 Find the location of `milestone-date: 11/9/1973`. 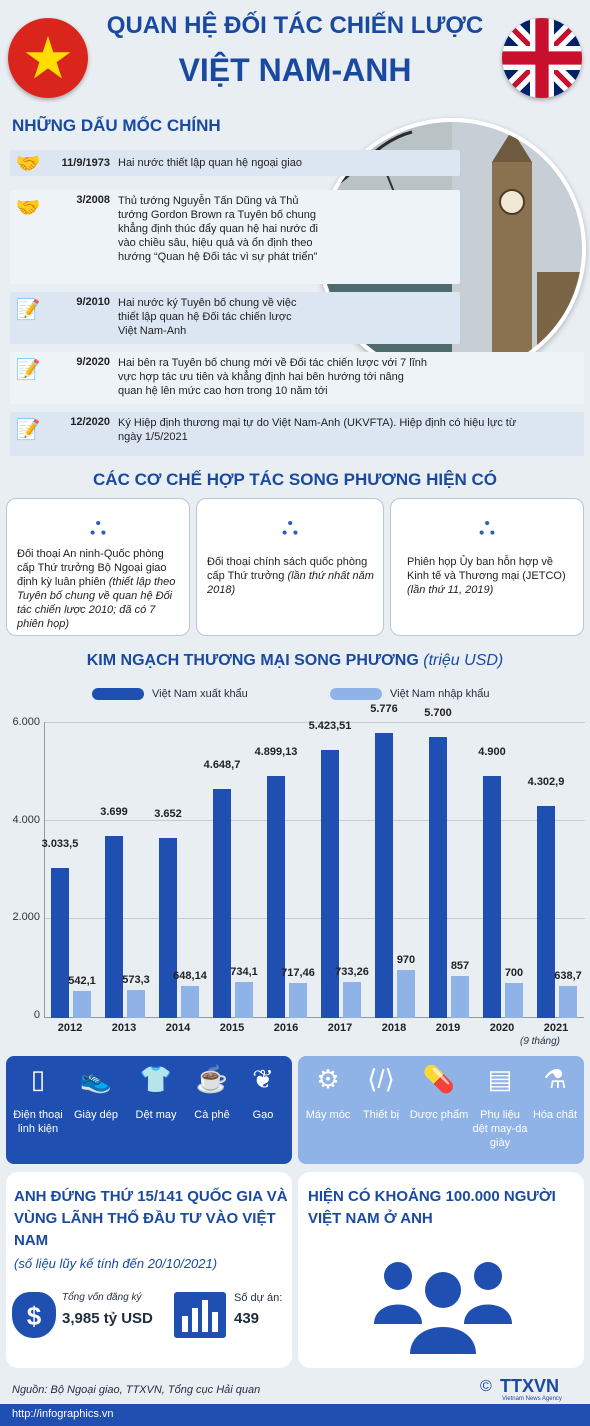

milestone-date: 11/9/1973 is located at coordinates (85, 163).